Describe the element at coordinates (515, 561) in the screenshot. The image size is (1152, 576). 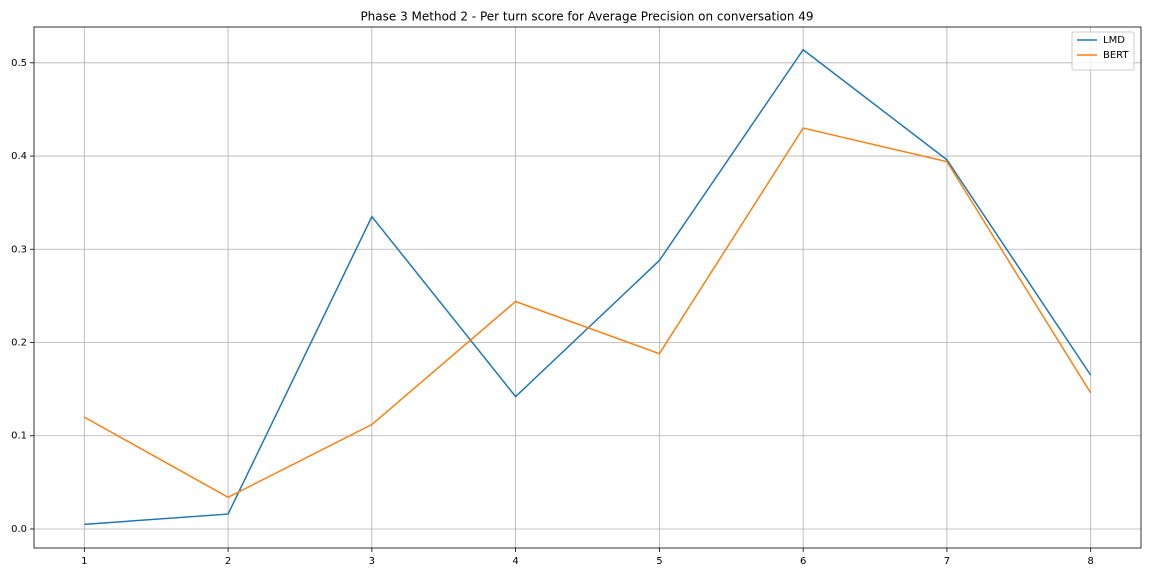
I see `x-tick-label: 4` at that location.